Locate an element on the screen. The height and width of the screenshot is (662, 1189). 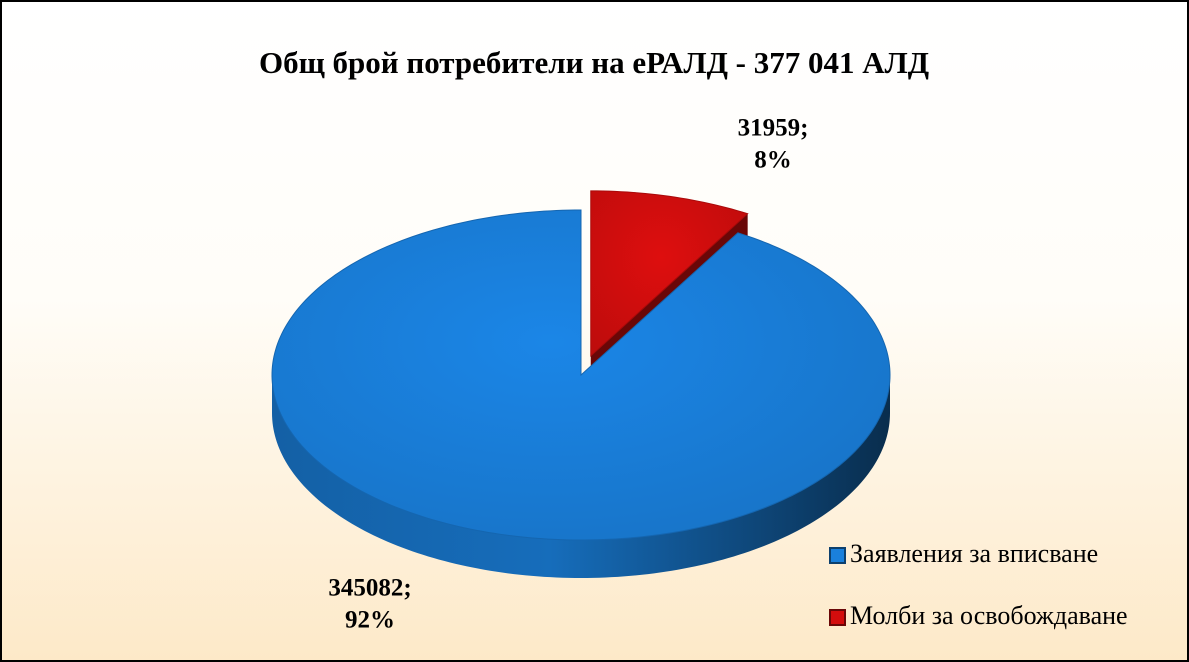
data-label: 8% is located at coordinates (773, 160).